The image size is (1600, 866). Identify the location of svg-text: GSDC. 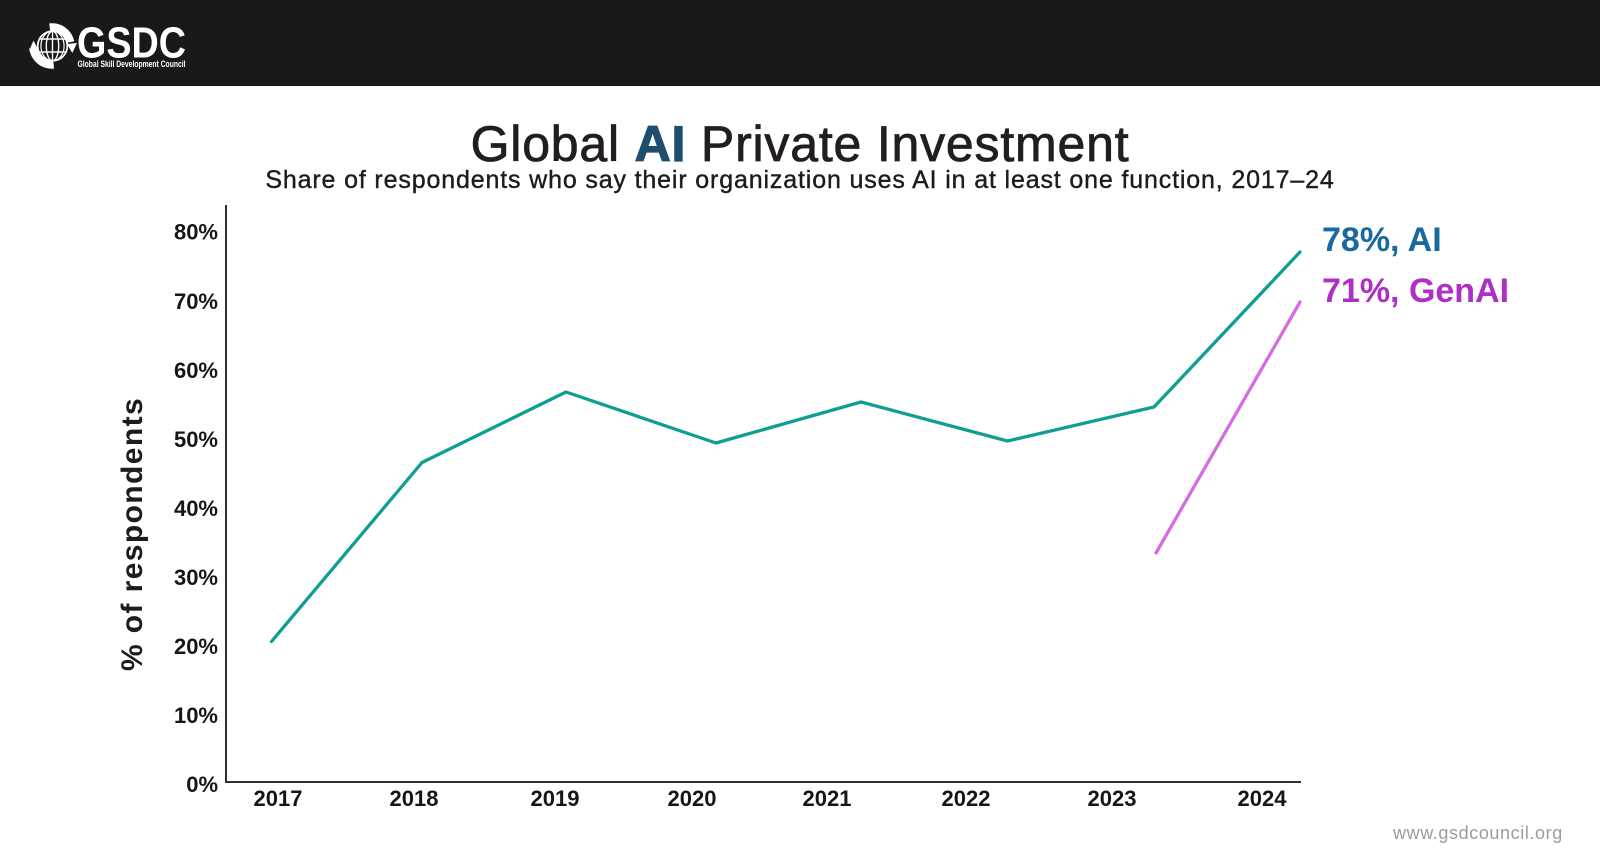
(131, 43).